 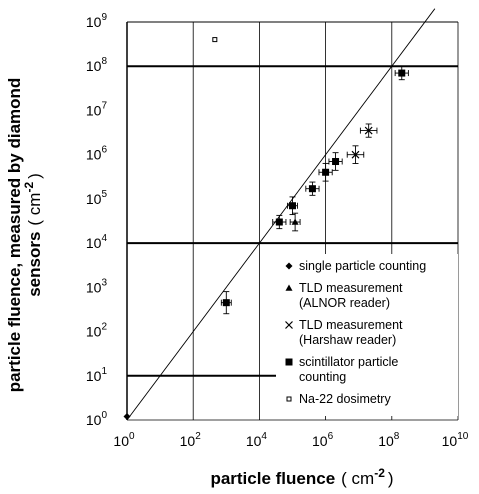 What do you see at coordinates (97, 198) in the screenshot?
I see `y-tick-label: 10⁵` at bounding box center [97, 198].